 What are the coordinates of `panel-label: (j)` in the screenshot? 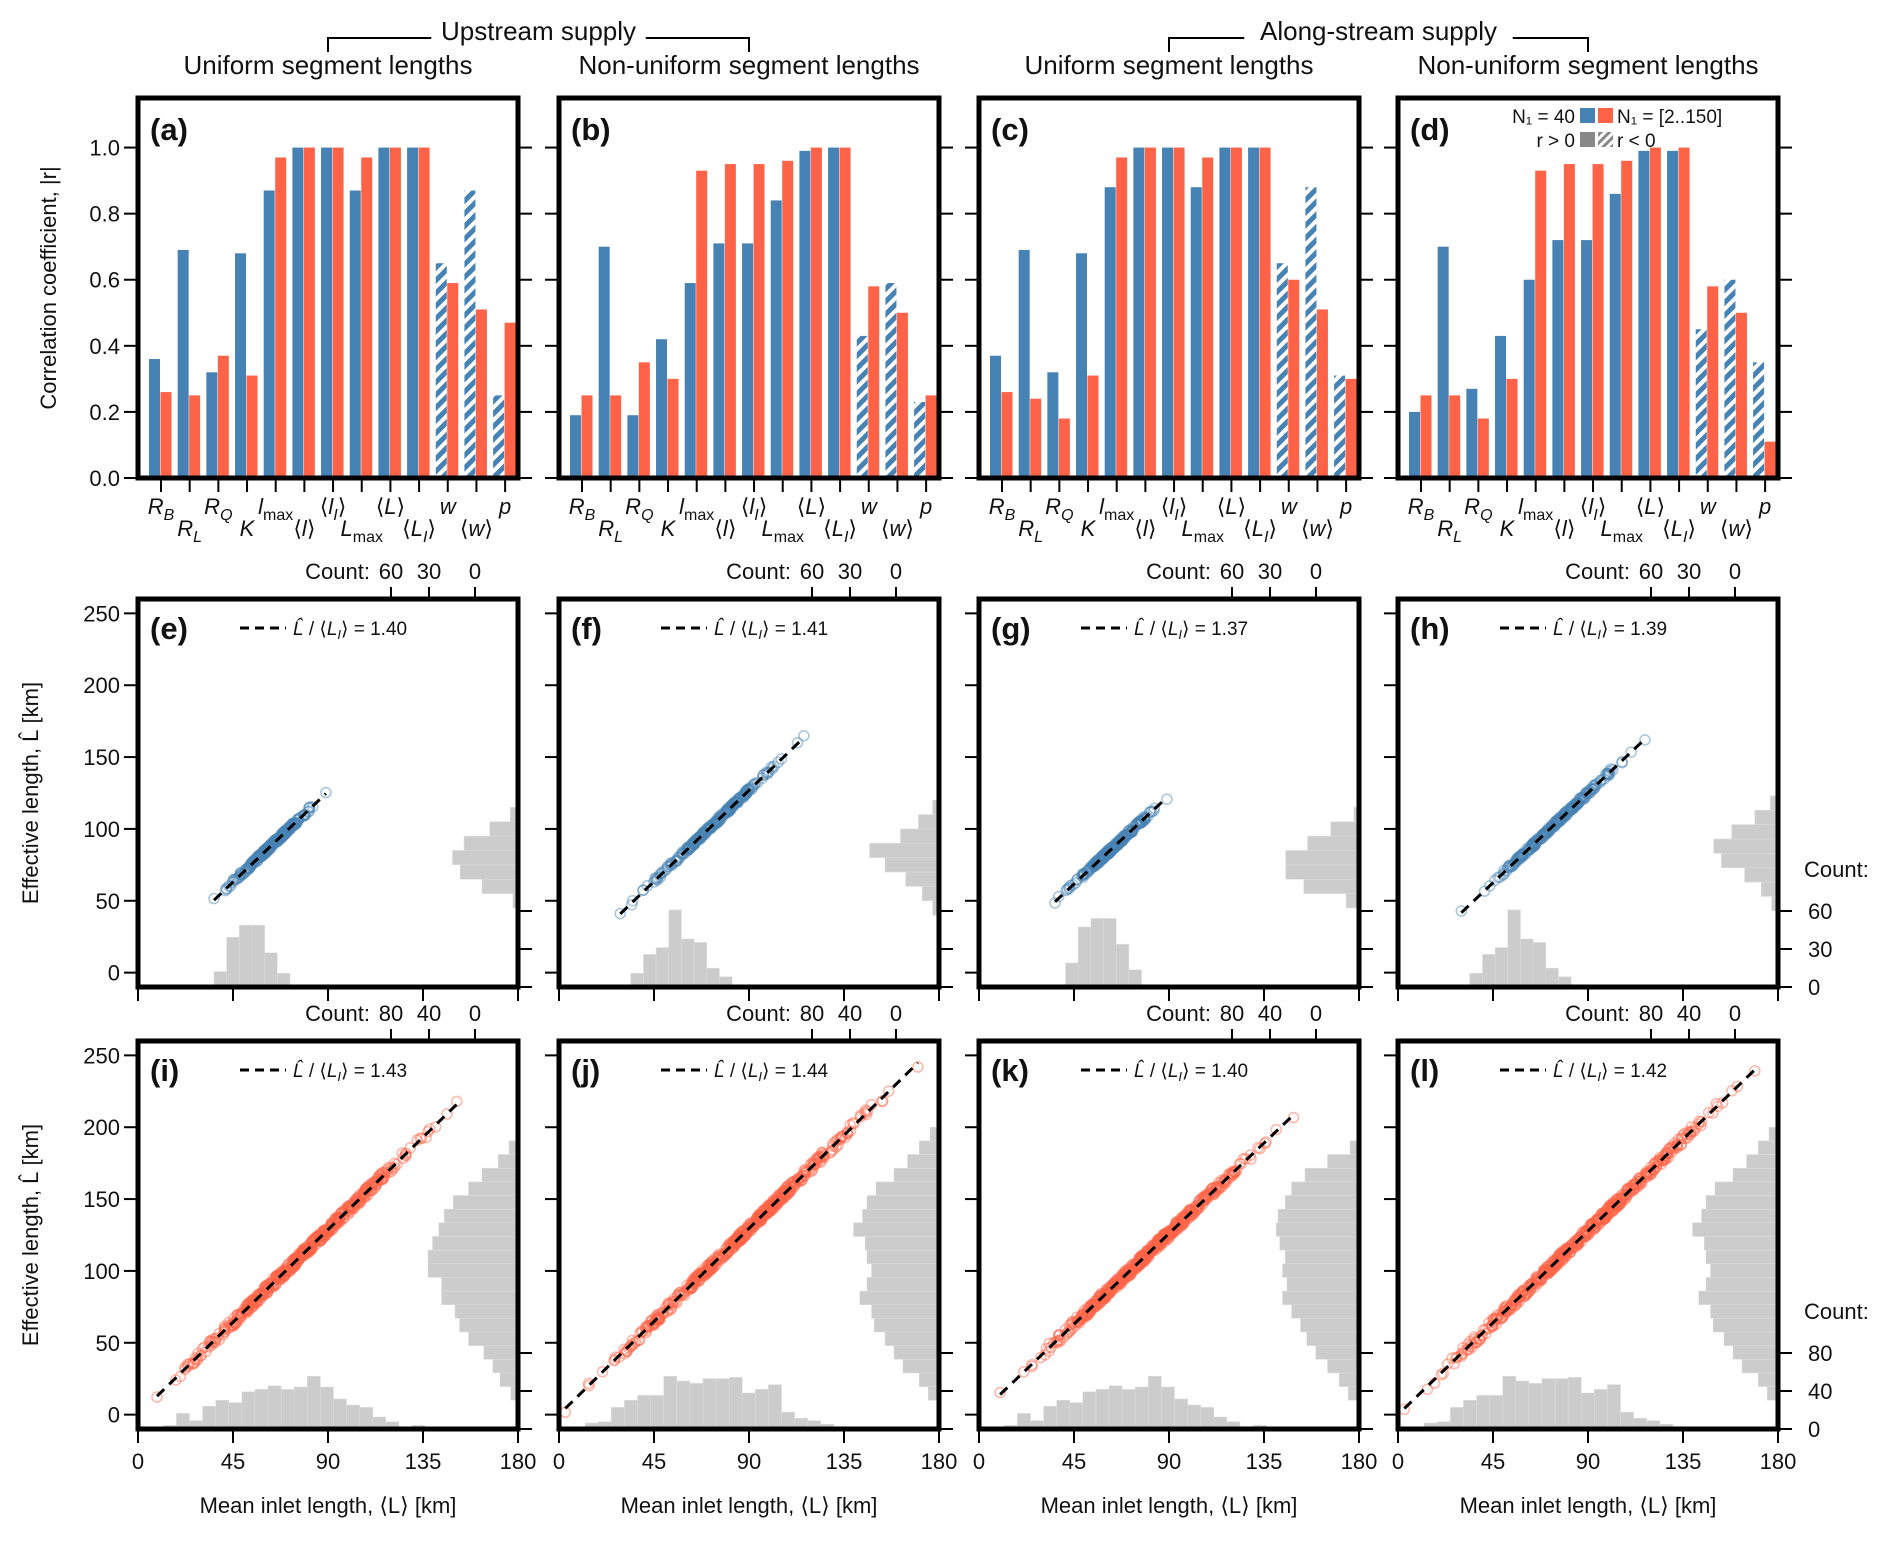 It's located at (585, 1070).